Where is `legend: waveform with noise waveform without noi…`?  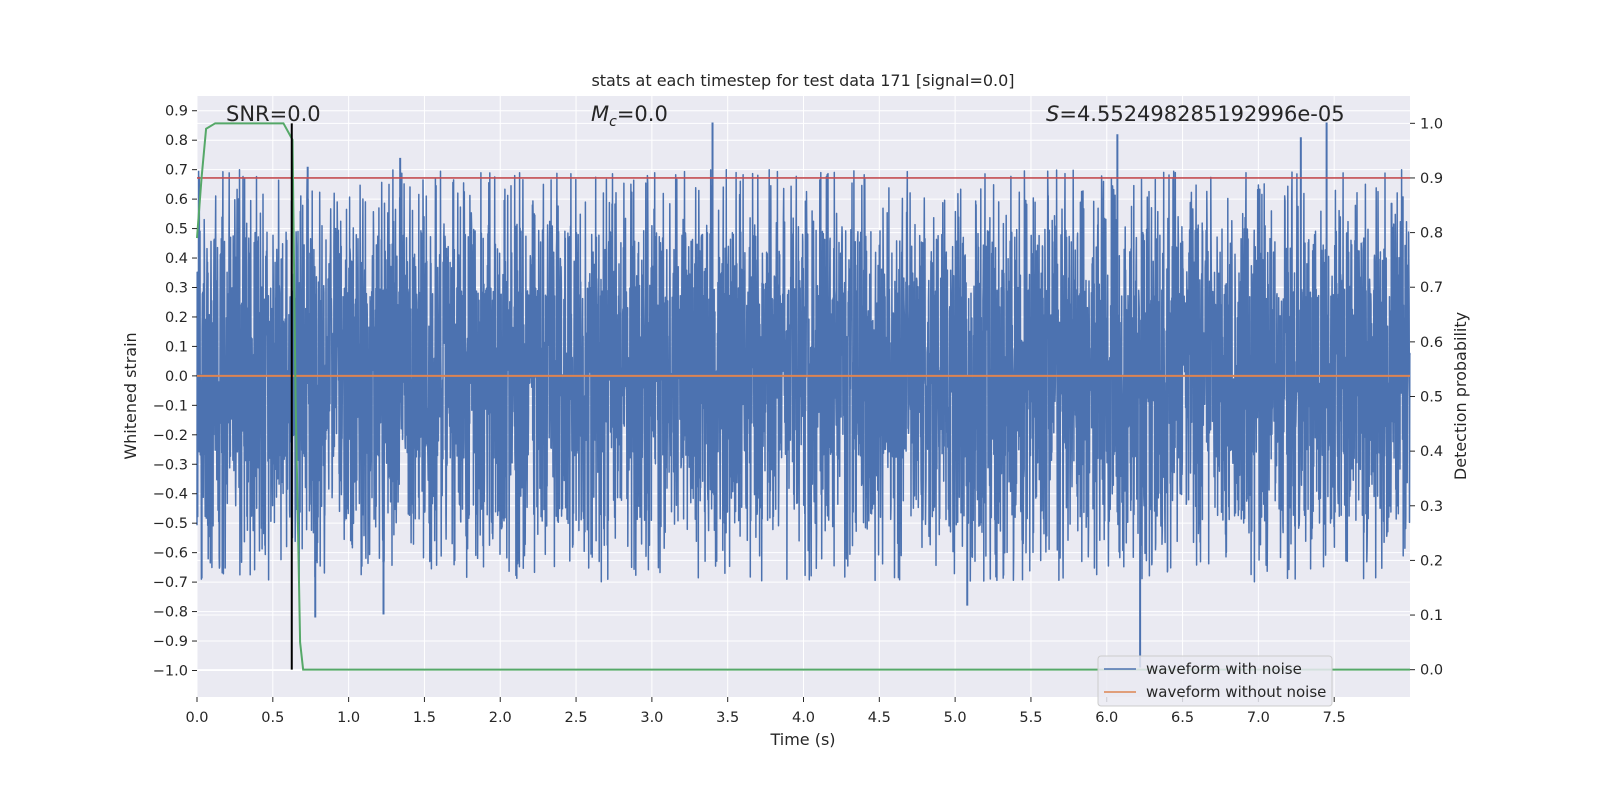 legend: waveform with noise waveform without noi… is located at coordinates (1215, 681).